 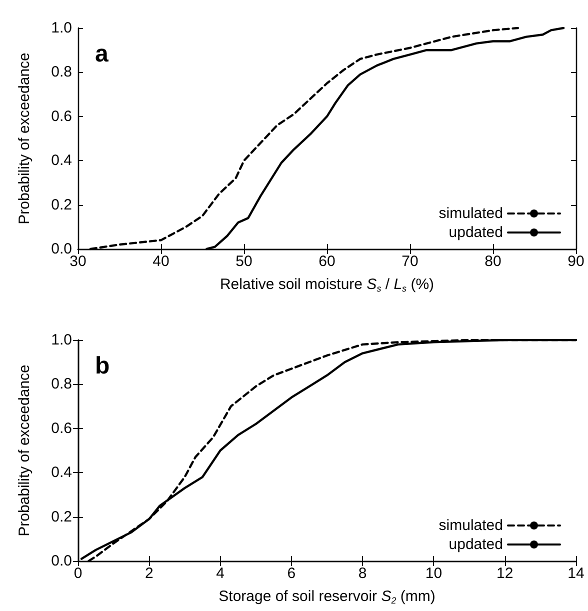 What do you see at coordinates (505, 573) in the screenshot?
I see `x-tick-label: 12` at bounding box center [505, 573].